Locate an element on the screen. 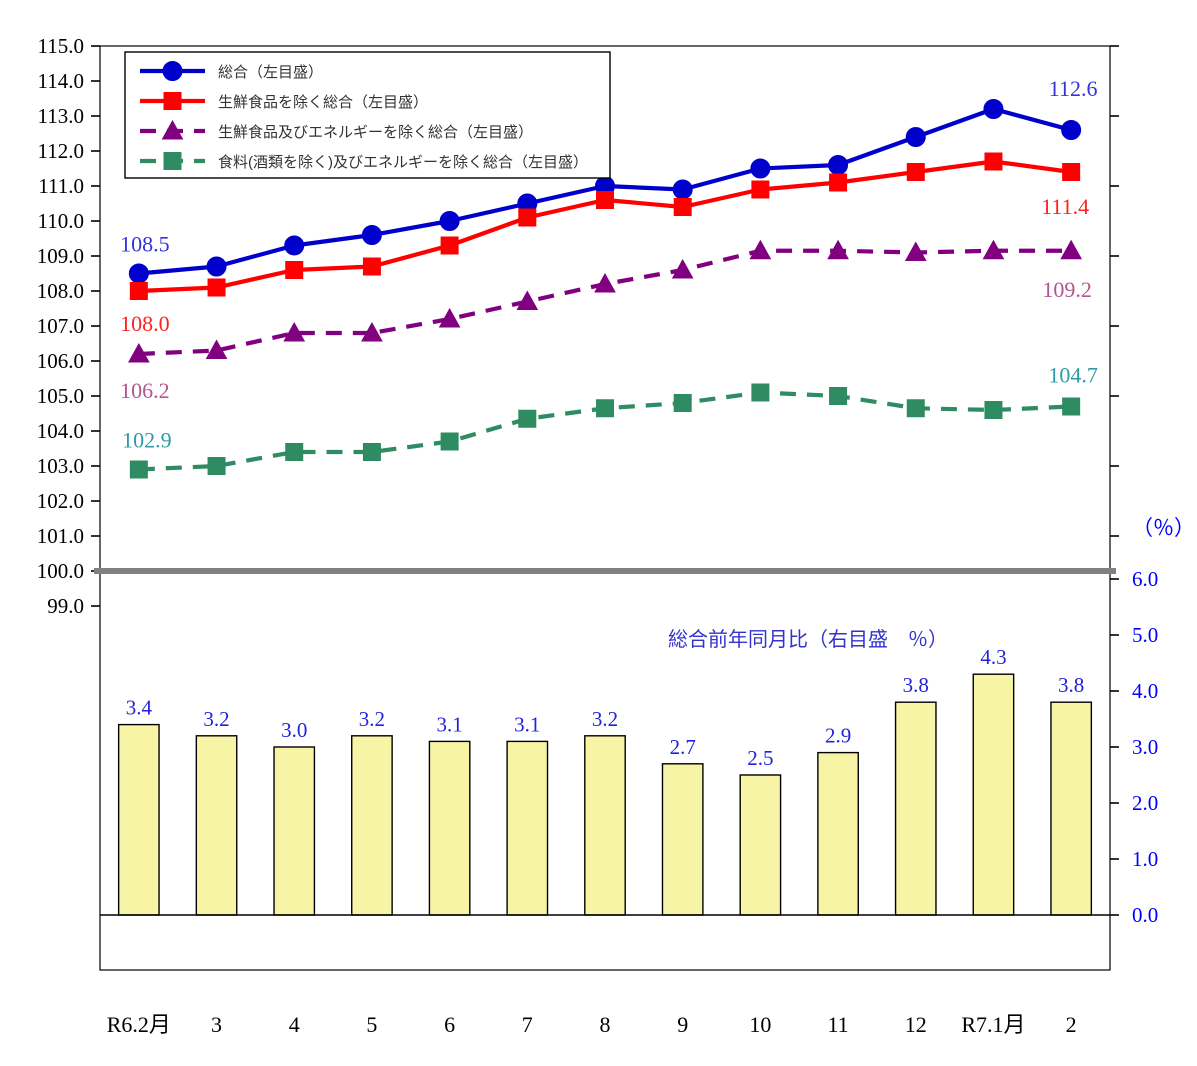 The height and width of the screenshot is (1066, 1197). x-axis-label: 3 is located at coordinates (216, 1024).